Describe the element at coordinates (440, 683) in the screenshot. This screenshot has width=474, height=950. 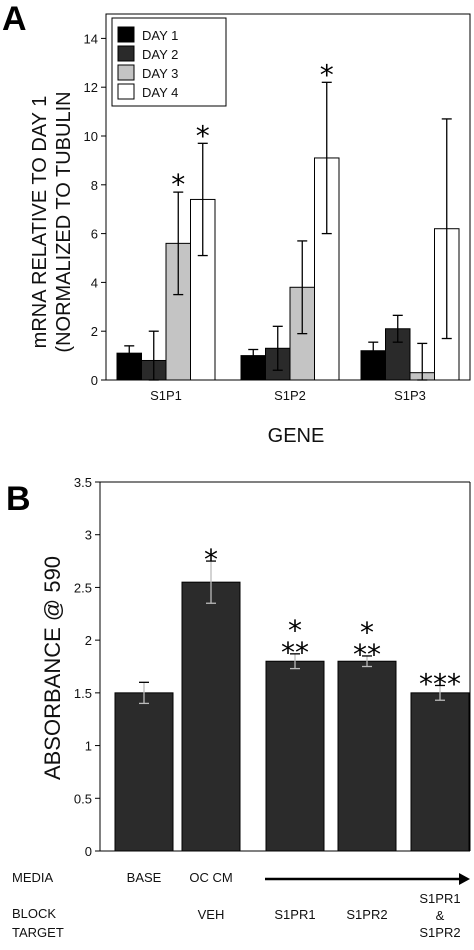
I see `panel-b-significance-star: ***` at that location.